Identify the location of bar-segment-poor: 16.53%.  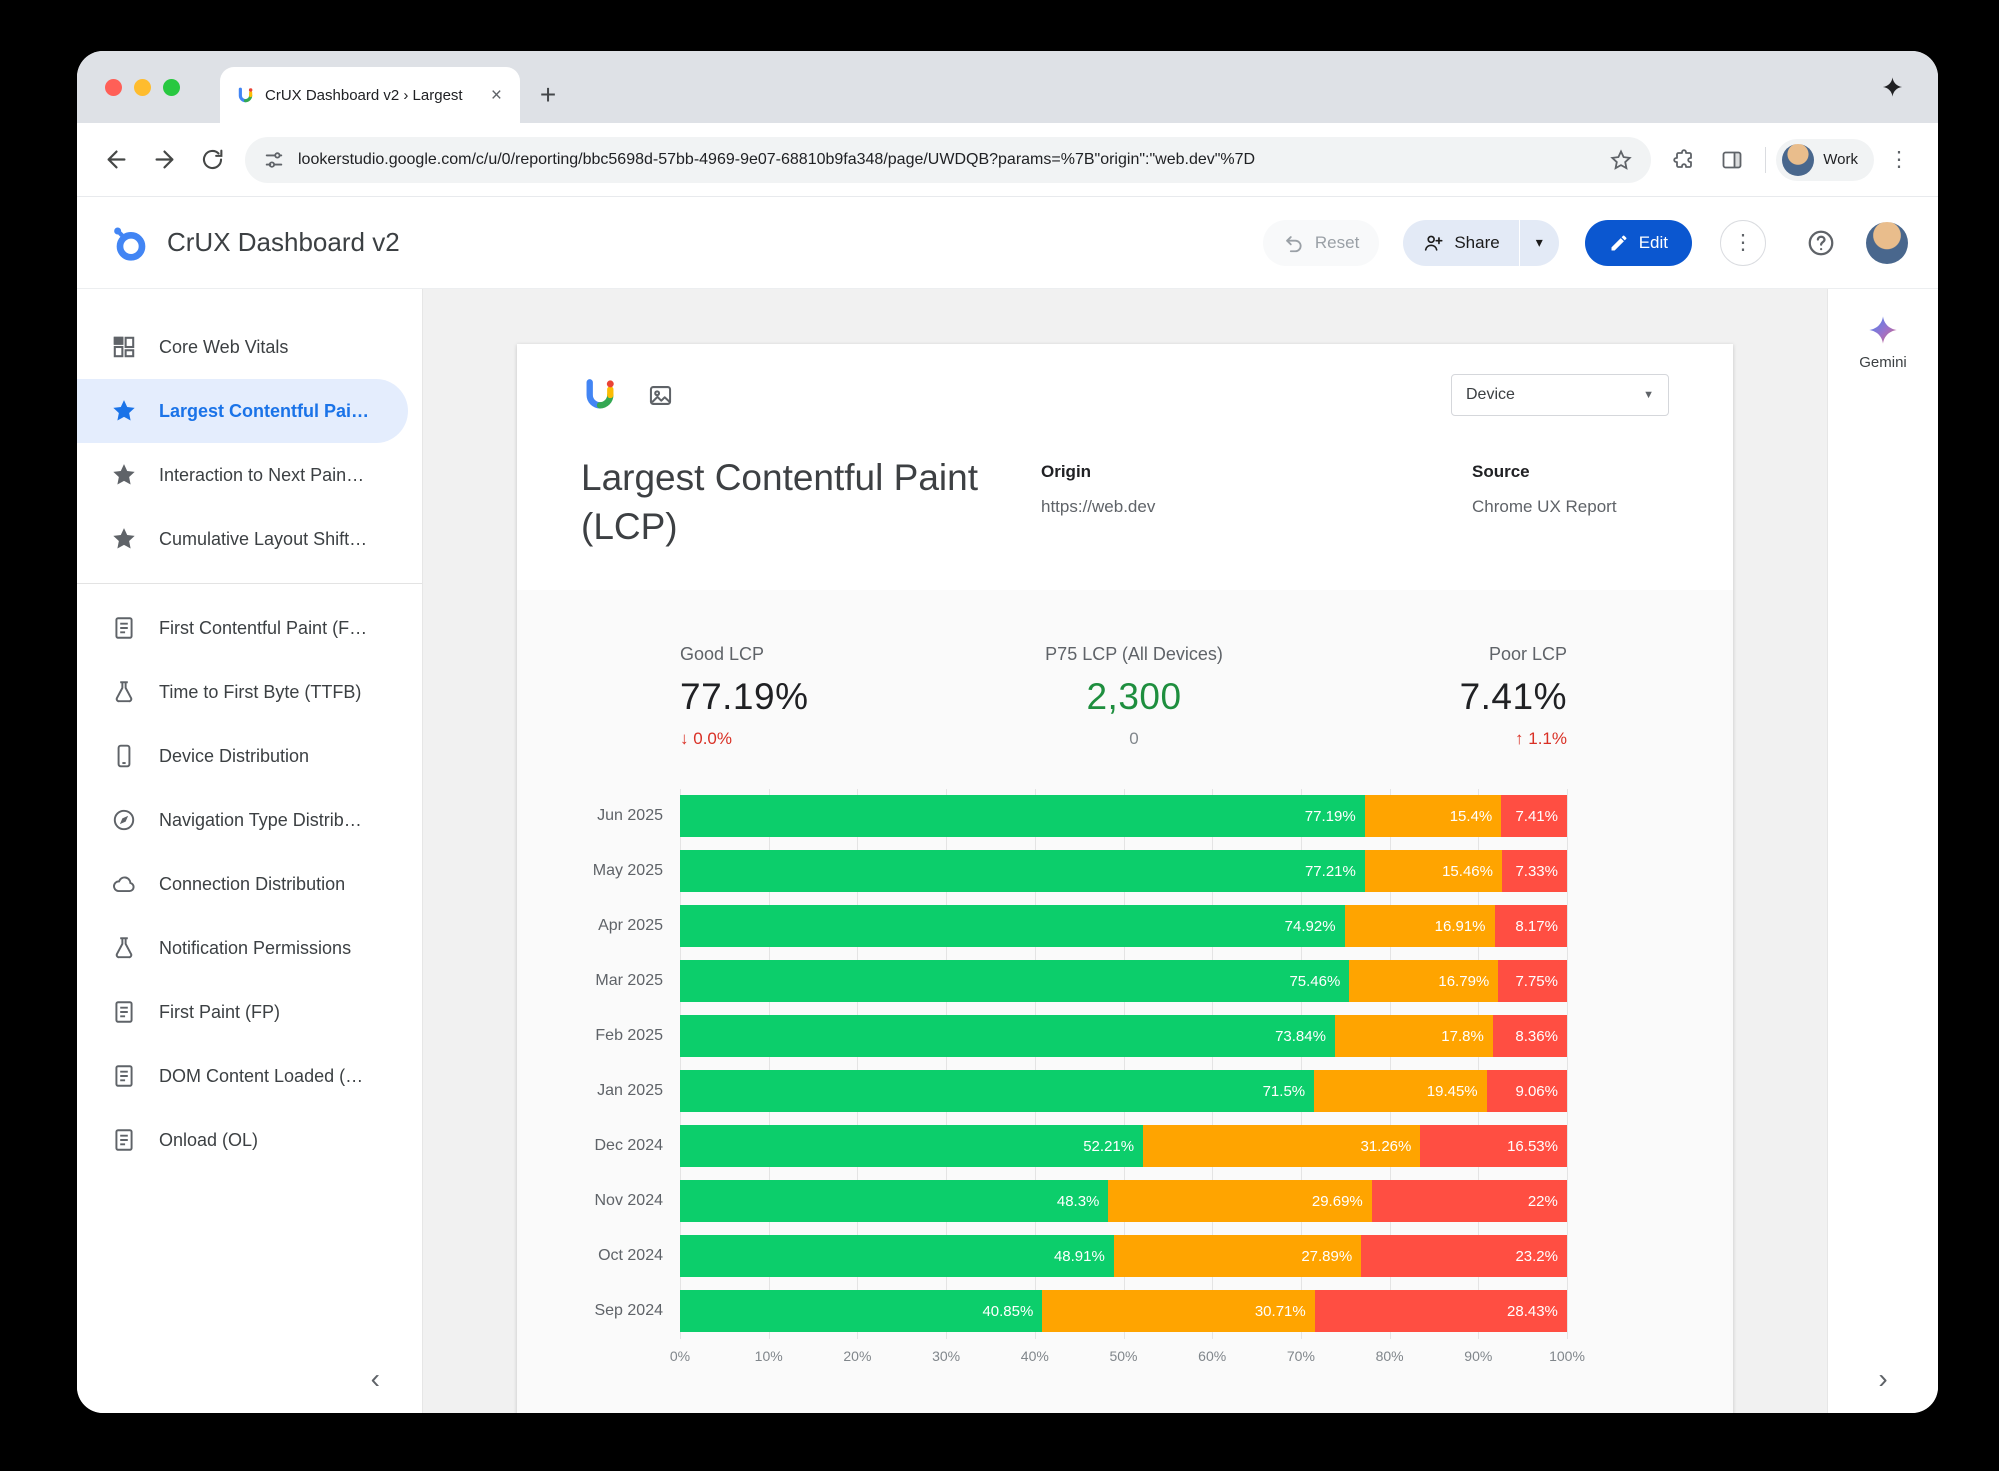
(1493, 1146).